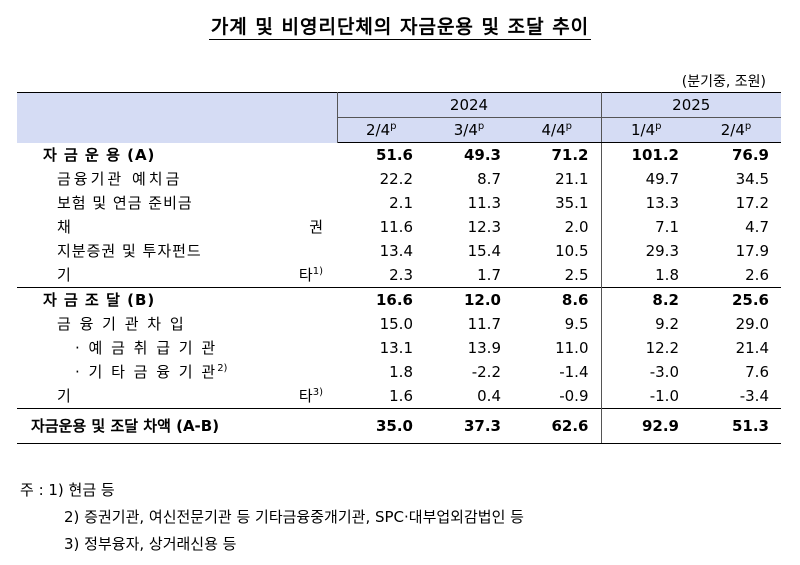 The height and width of the screenshot is (565, 800). Describe the element at coordinates (757, 275) in the screenshot. I see `cell: 2.6` at that location.